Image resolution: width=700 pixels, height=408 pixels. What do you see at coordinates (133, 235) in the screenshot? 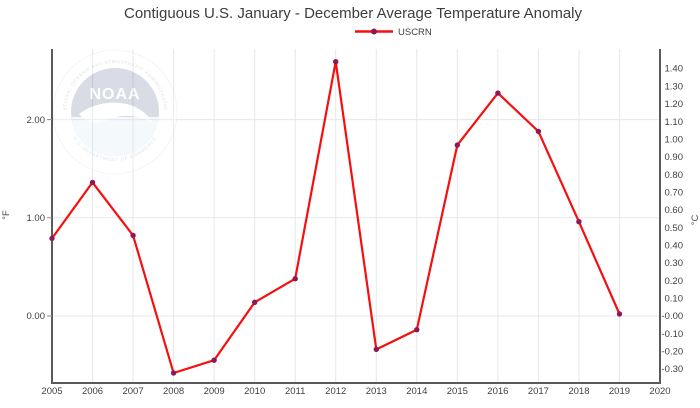
I see `data-point-2007` at bounding box center [133, 235].